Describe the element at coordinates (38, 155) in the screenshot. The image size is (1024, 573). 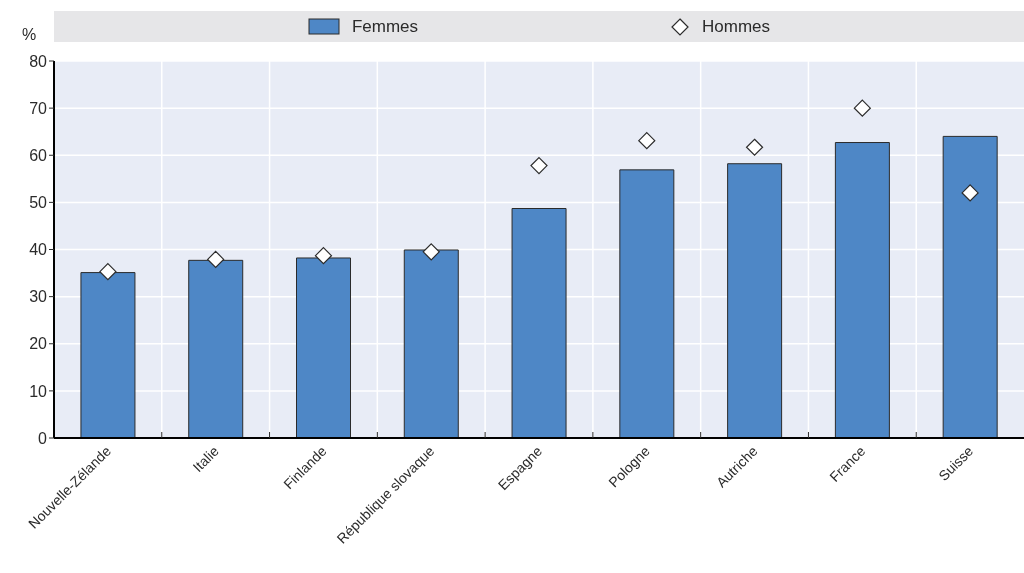
I see `y-tick-label: 60` at that location.